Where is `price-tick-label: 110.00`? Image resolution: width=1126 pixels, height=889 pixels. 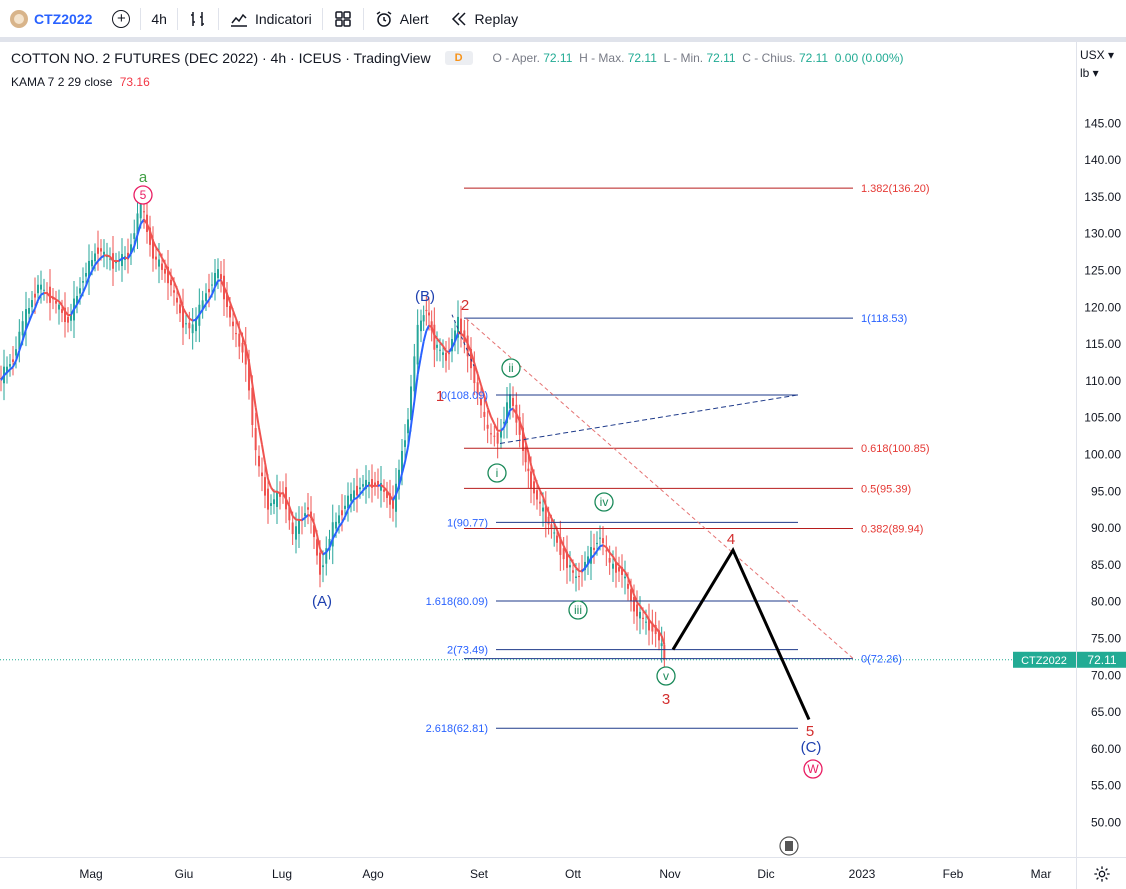 price-tick-label: 110.00 is located at coordinates (1103, 381).